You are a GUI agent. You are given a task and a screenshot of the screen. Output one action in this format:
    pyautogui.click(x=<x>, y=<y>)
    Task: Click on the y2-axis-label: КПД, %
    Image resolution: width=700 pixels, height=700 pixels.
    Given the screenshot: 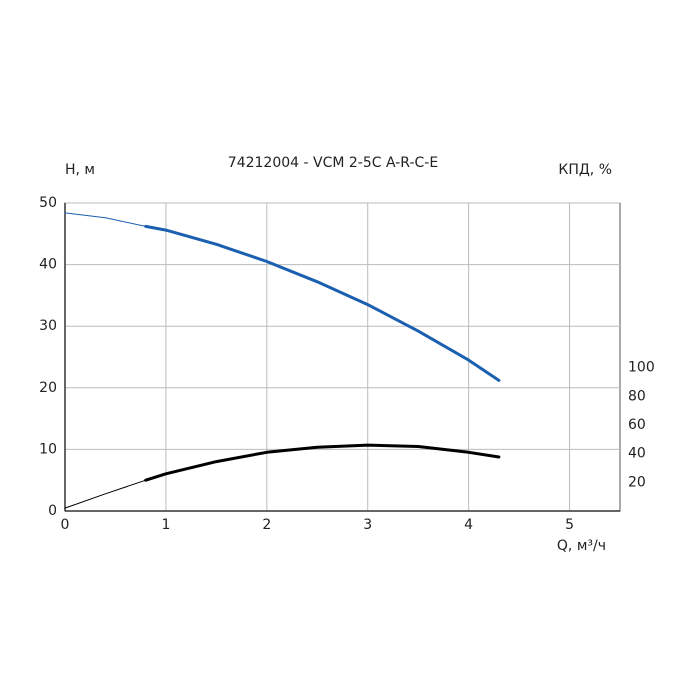 What is the action you would take?
    pyautogui.click(x=585, y=170)
    